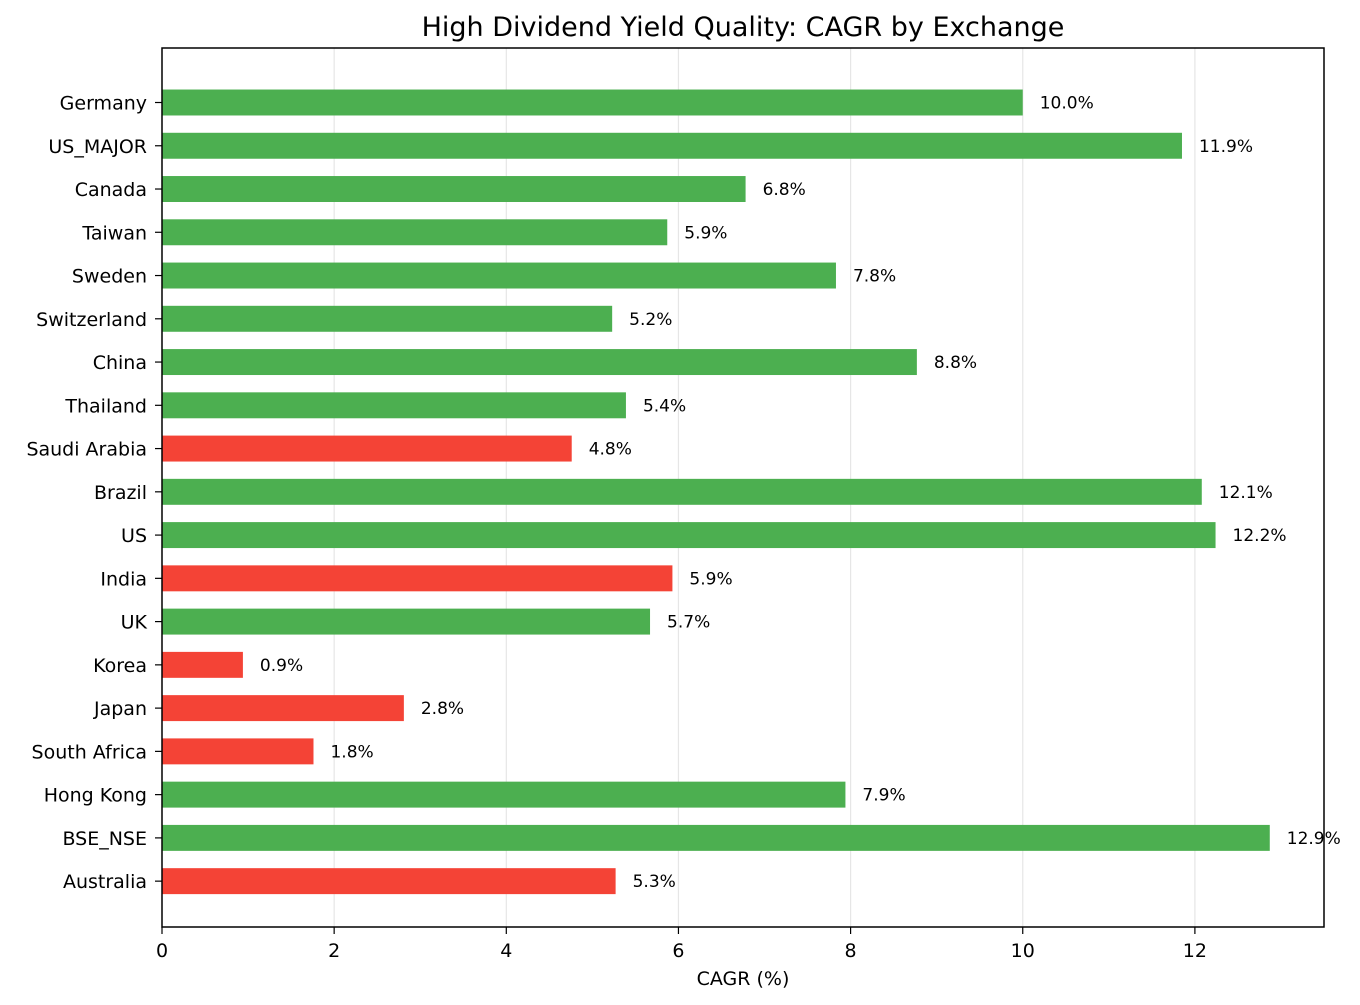 This screenshot has width=1360, height=1005. Describe the element at coordinates (109, 277) in the screenshot. I see `y-tick-label: Sweden` at that location.